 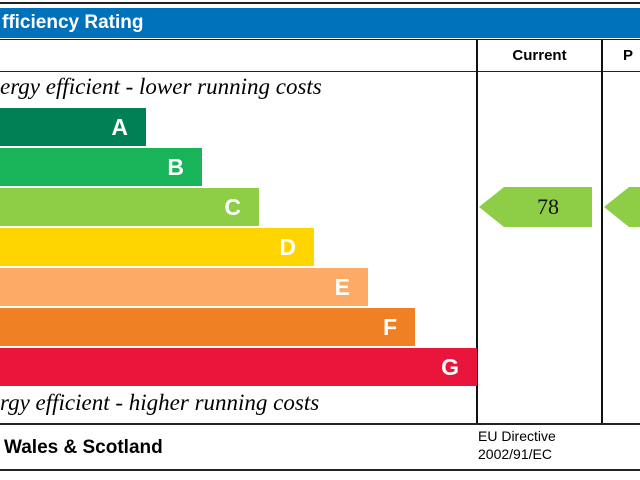 What do you see at coordinates (160, 402) in the screenshot?
I see `bottom-caption: rgy efficient - higher running costs` at bounding box center [160, 402].